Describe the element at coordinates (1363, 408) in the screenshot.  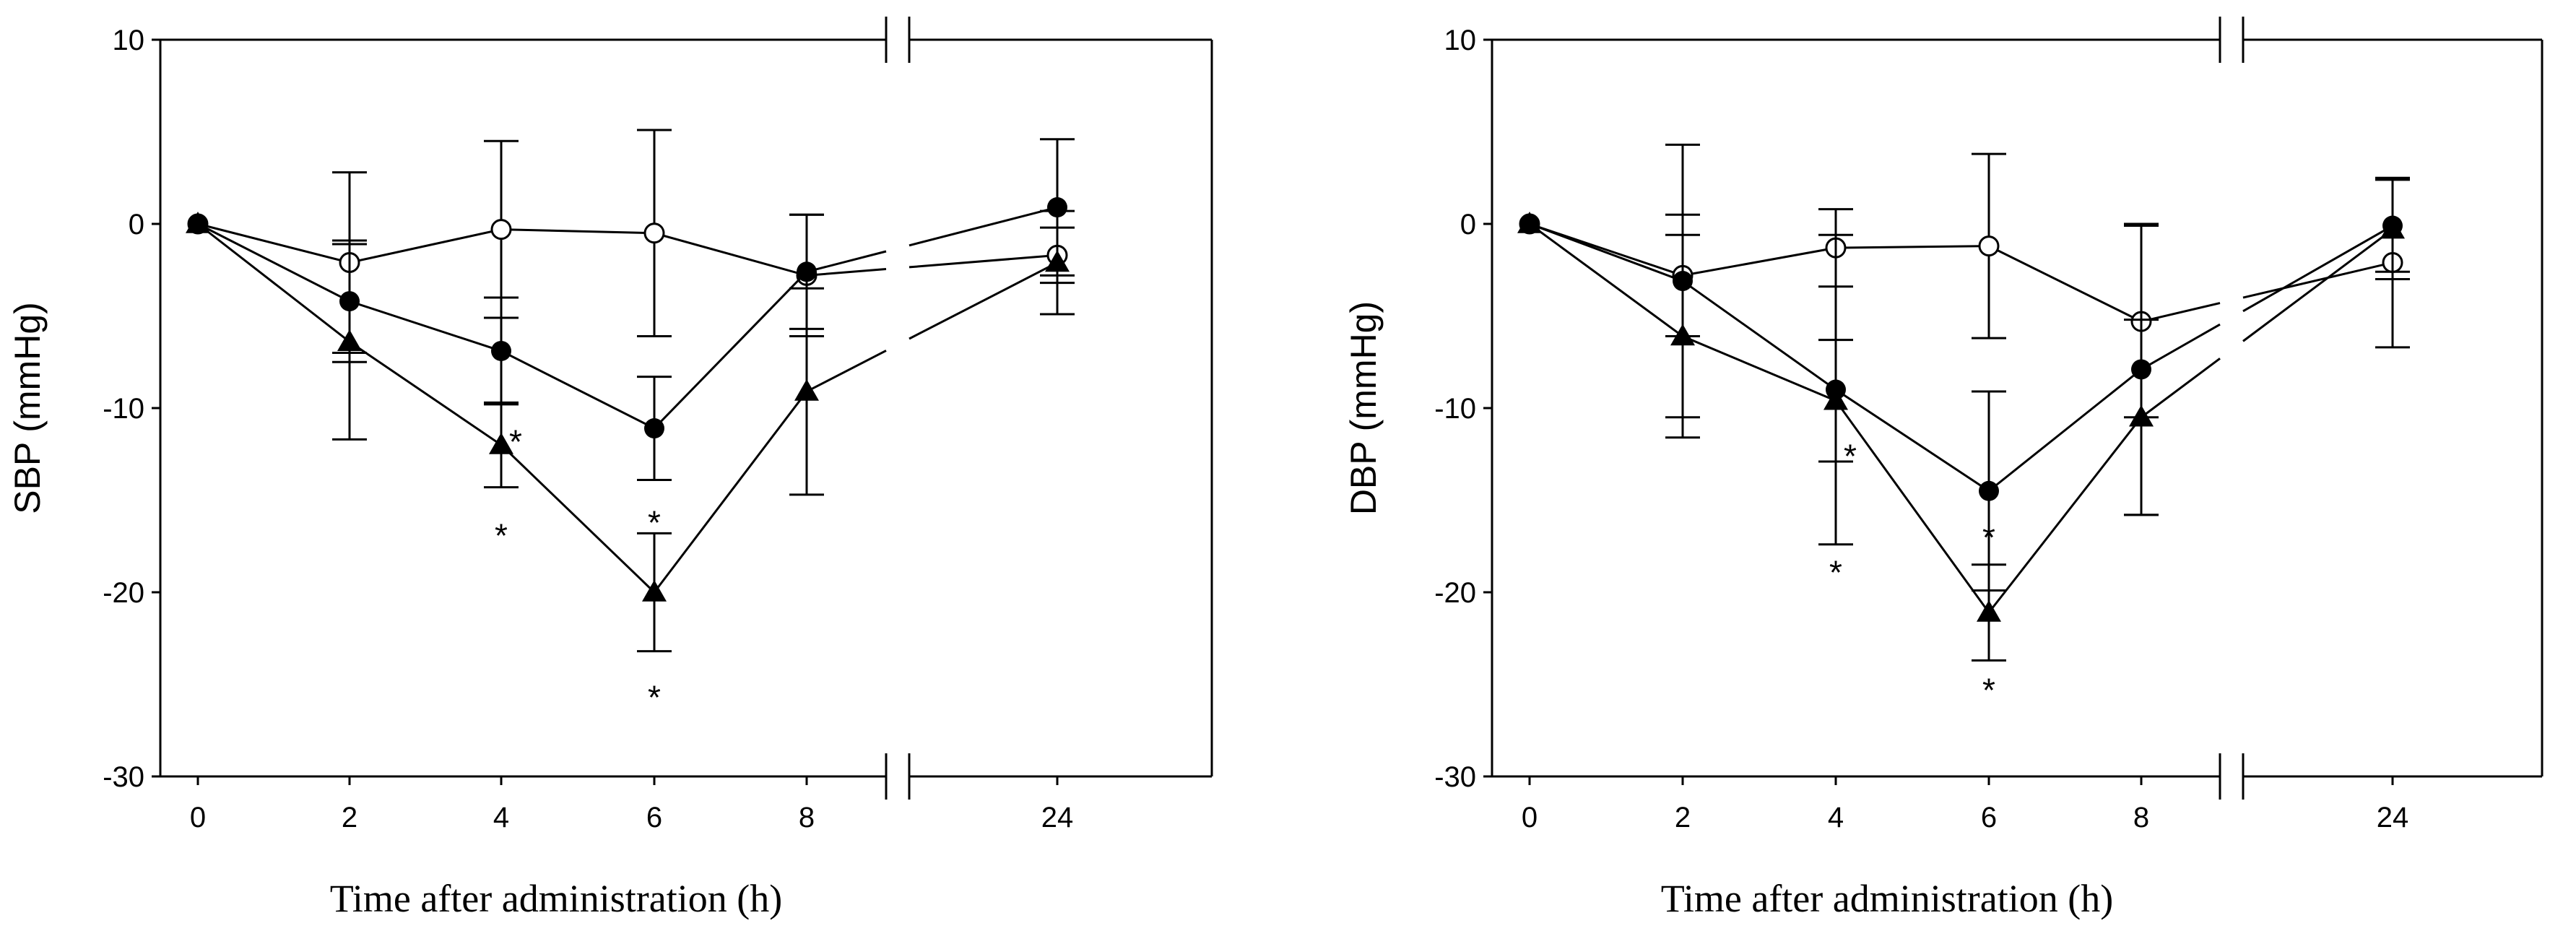
I see `y-axis-title: DBP (mmHg)` at that location.